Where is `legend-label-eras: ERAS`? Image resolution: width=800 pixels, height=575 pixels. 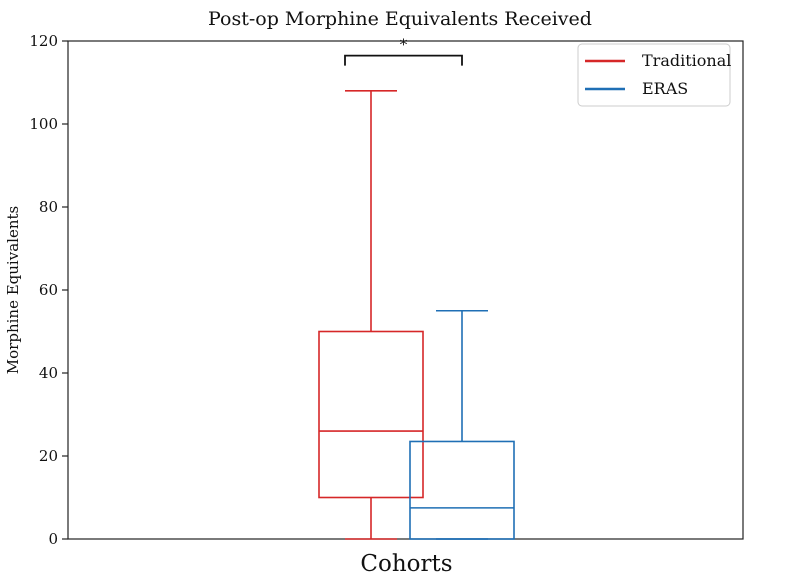 legend-label-eras: ERAS is located at coordinates (665, 88).